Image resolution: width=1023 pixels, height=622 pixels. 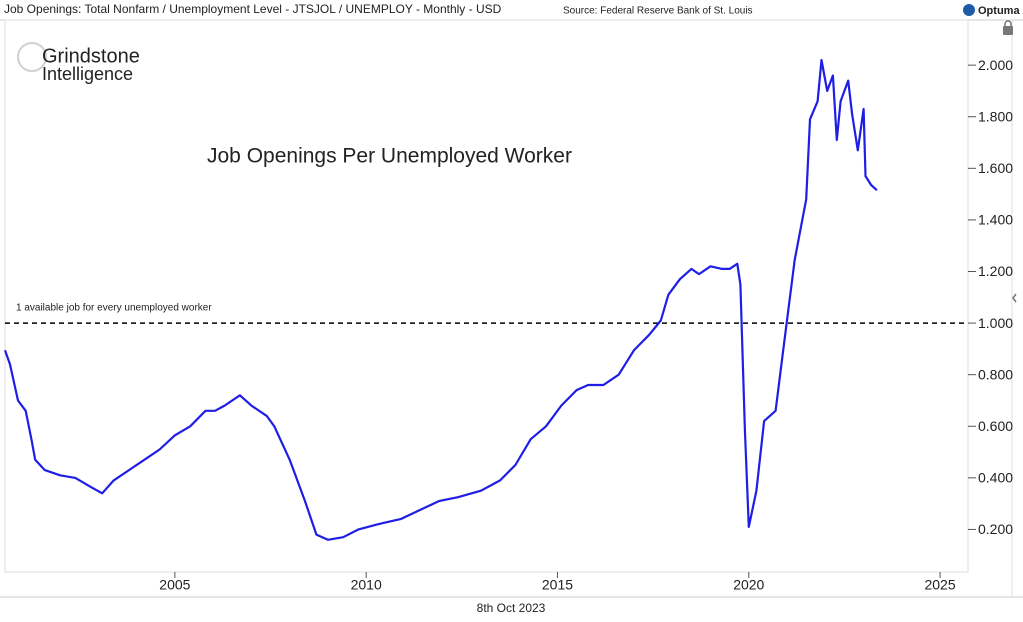 What do you see at coordinates (389, 156) in the screenshot?
I see `chart-title: Job Openings Per Unemployed Worker` at bounding box center [389, 156].